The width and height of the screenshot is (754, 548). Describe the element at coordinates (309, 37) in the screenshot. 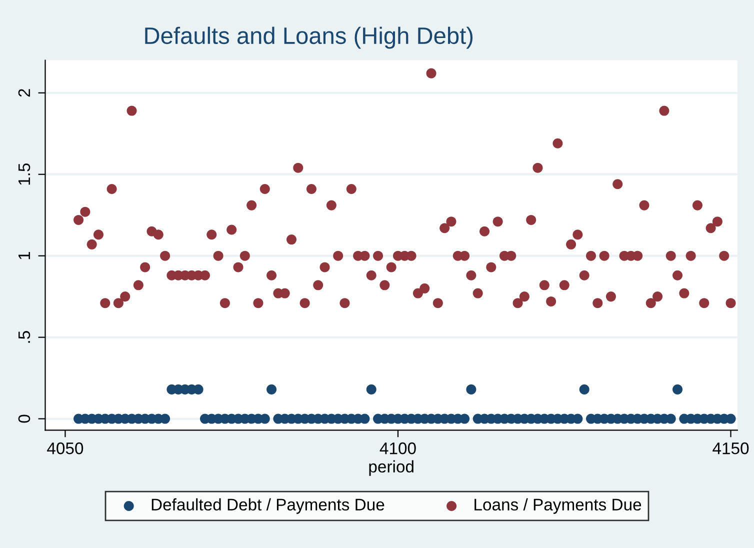

I see `chart-title: Defaults and Loans (High Debt)` at that location.